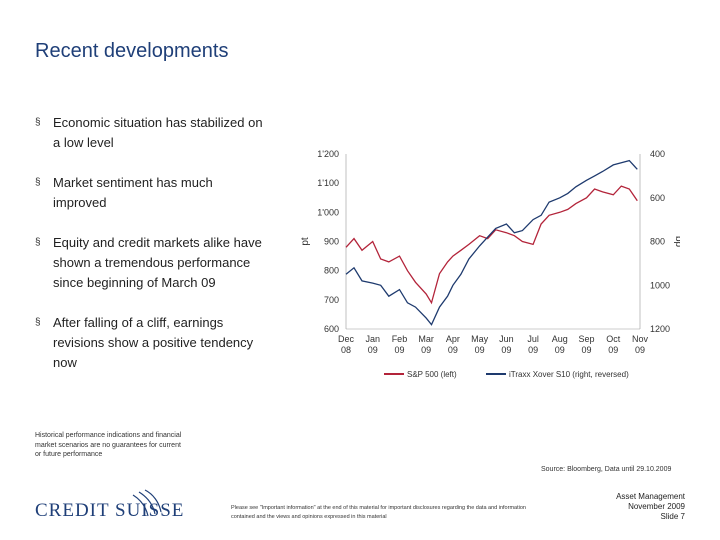  Describe the element at coordinates (432, 374) in the screenshot. I see `legend-label-sp500: S&P 500 (left)` at that location.